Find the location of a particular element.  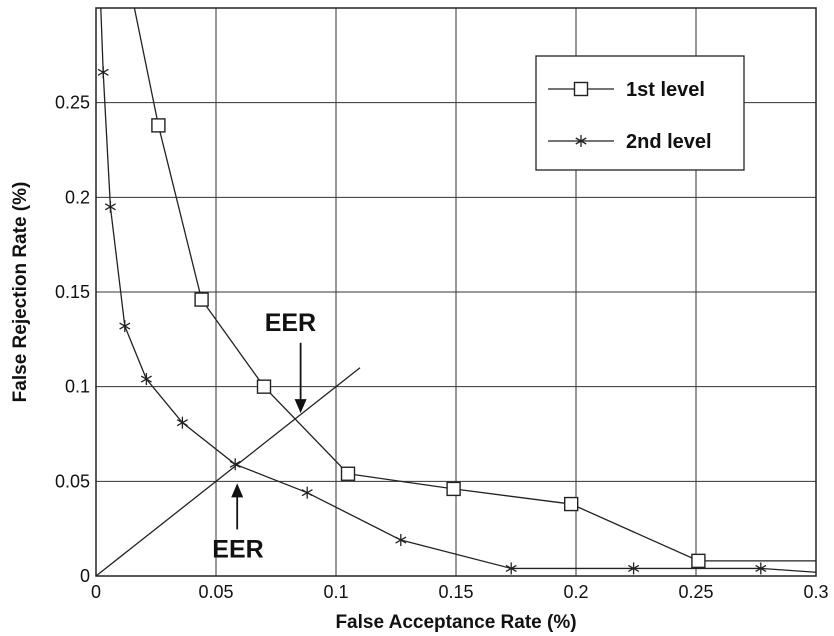

legend-box is located at coordinates (640, 113).